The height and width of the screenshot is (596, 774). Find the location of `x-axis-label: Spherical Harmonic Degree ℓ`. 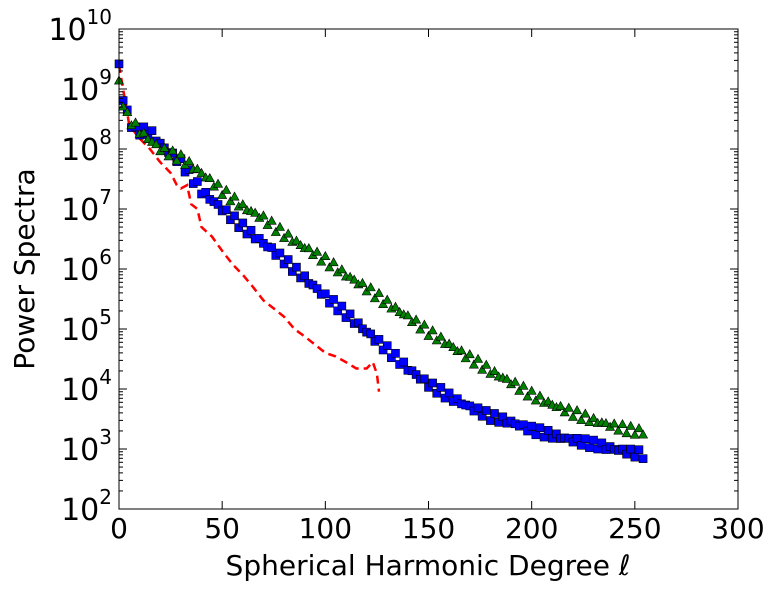

x-axis-label: Spherical Harmonic Degree ℓ is located at coordinates (428, 565).